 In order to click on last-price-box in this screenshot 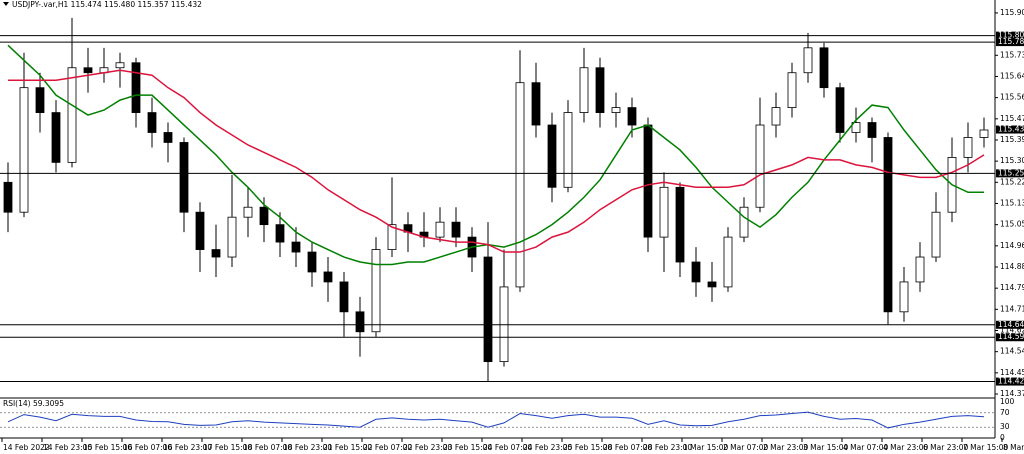, I will do `click(1010, 129)`.